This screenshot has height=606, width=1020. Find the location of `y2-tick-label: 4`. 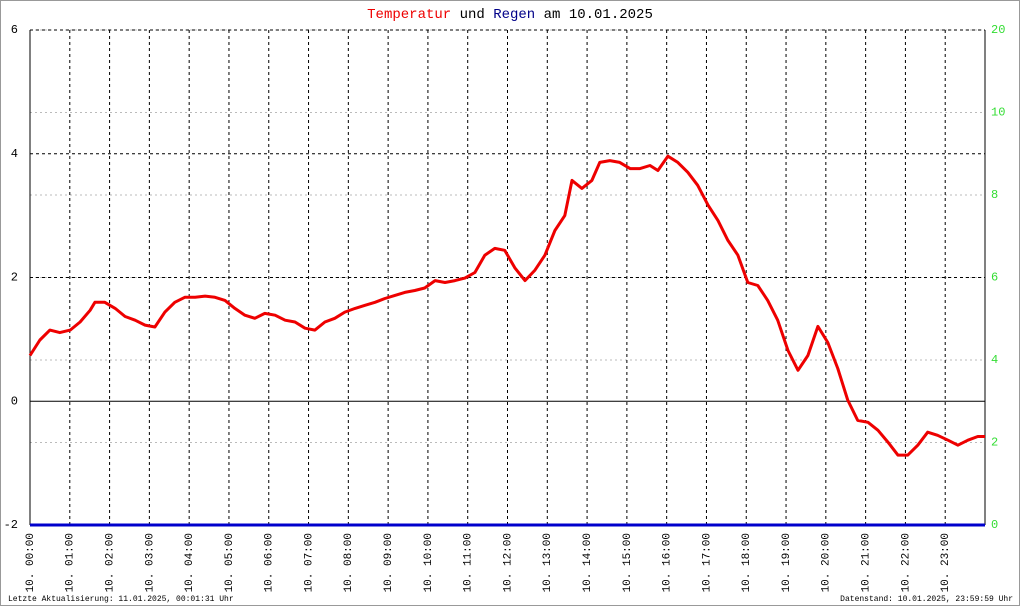

y2-tick-label: 4 is located at coordinates (994, 360).